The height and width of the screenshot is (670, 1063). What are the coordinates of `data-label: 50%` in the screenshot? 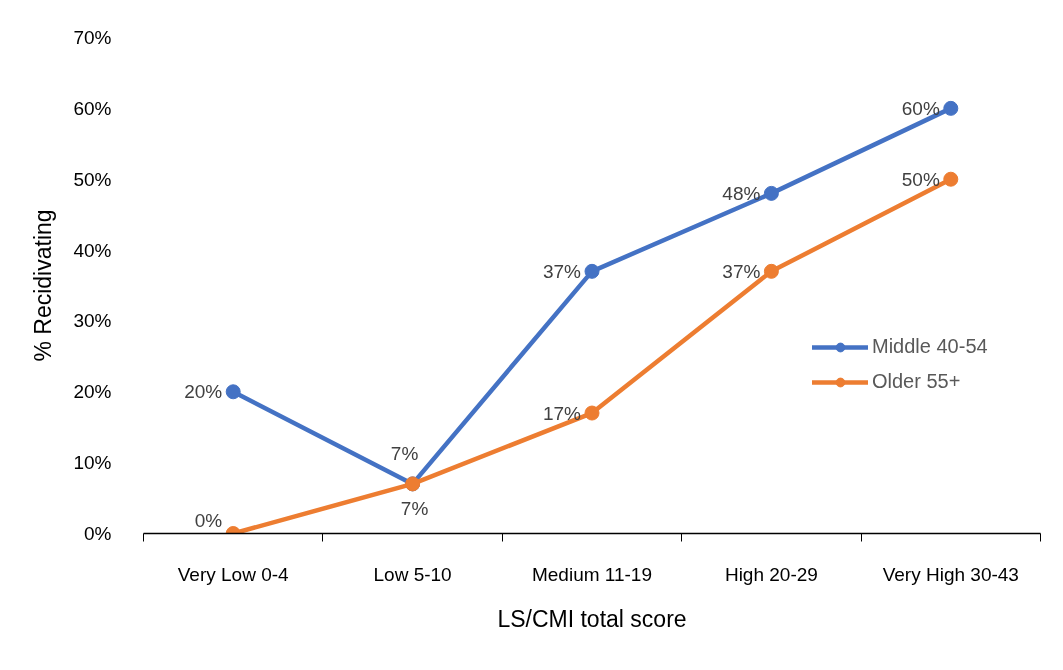 It's located at (920, 179).